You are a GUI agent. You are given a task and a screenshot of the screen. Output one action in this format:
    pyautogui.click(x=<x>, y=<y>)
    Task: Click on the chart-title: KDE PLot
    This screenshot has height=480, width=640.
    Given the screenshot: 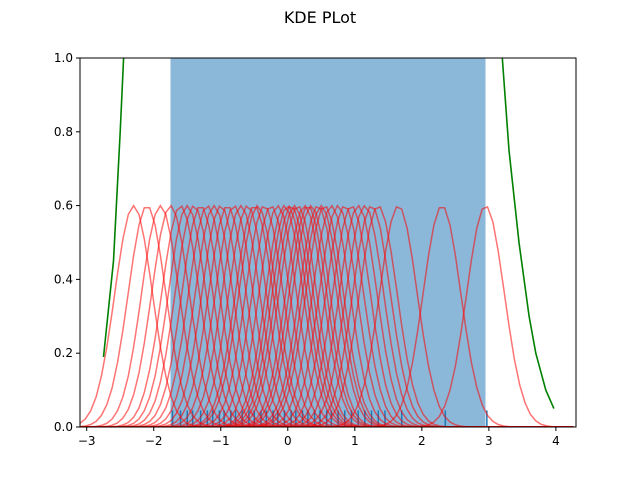 What is the action you would take?
    pyautogui.click(x=320, y=17)
    